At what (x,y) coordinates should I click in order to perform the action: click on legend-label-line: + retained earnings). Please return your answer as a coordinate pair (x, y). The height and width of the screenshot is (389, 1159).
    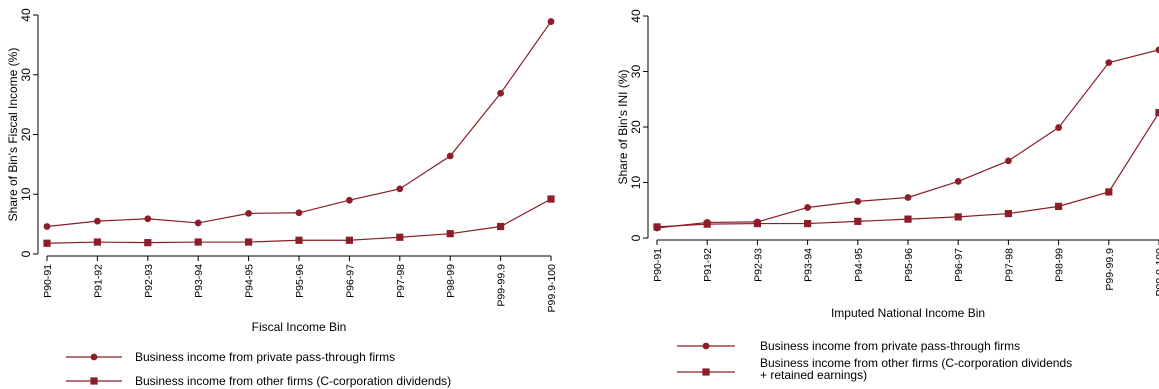
    Looking at the image, I should click on (813, 375).